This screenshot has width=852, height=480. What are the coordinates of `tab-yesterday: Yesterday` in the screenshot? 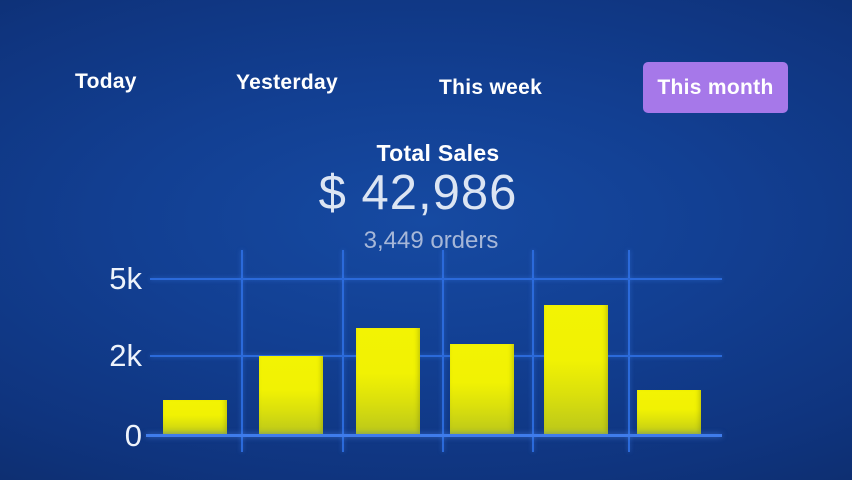 It's located at (287, 82).